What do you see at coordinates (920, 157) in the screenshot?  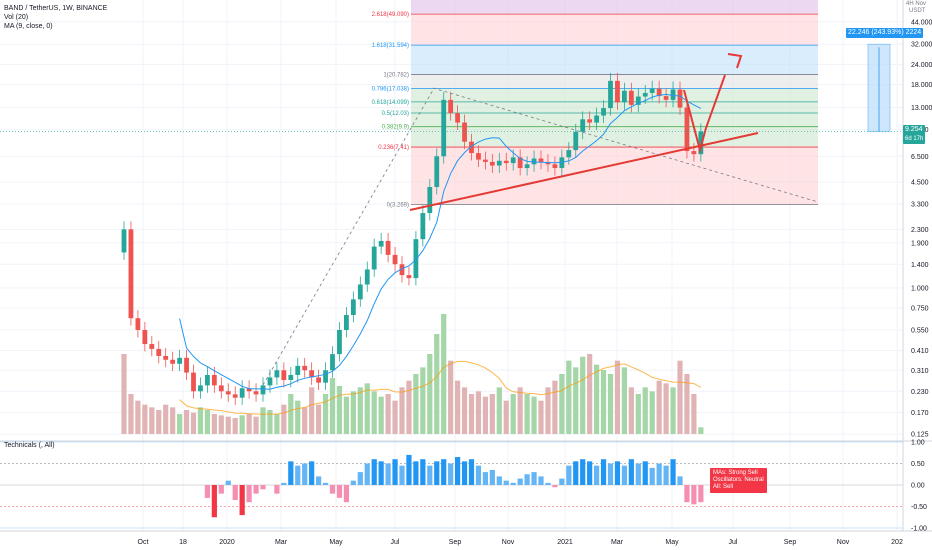 I see `price-tick-6: 6.500` at bounding box center [920, 157].